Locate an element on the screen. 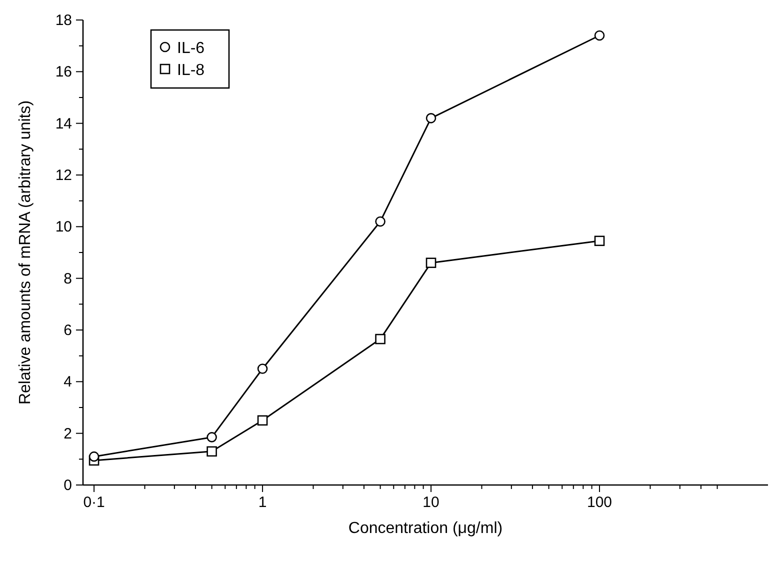 This screenshot has height=561, width=781. y-tick-label: 2 is located at coordinates (68, 433).